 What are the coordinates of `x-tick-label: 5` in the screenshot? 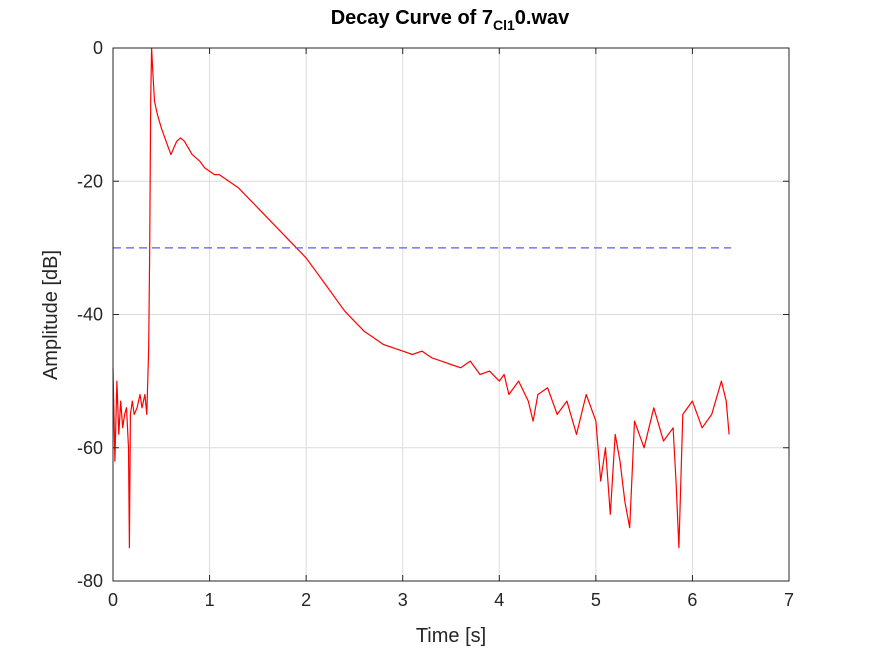 It's located at (596, 600).